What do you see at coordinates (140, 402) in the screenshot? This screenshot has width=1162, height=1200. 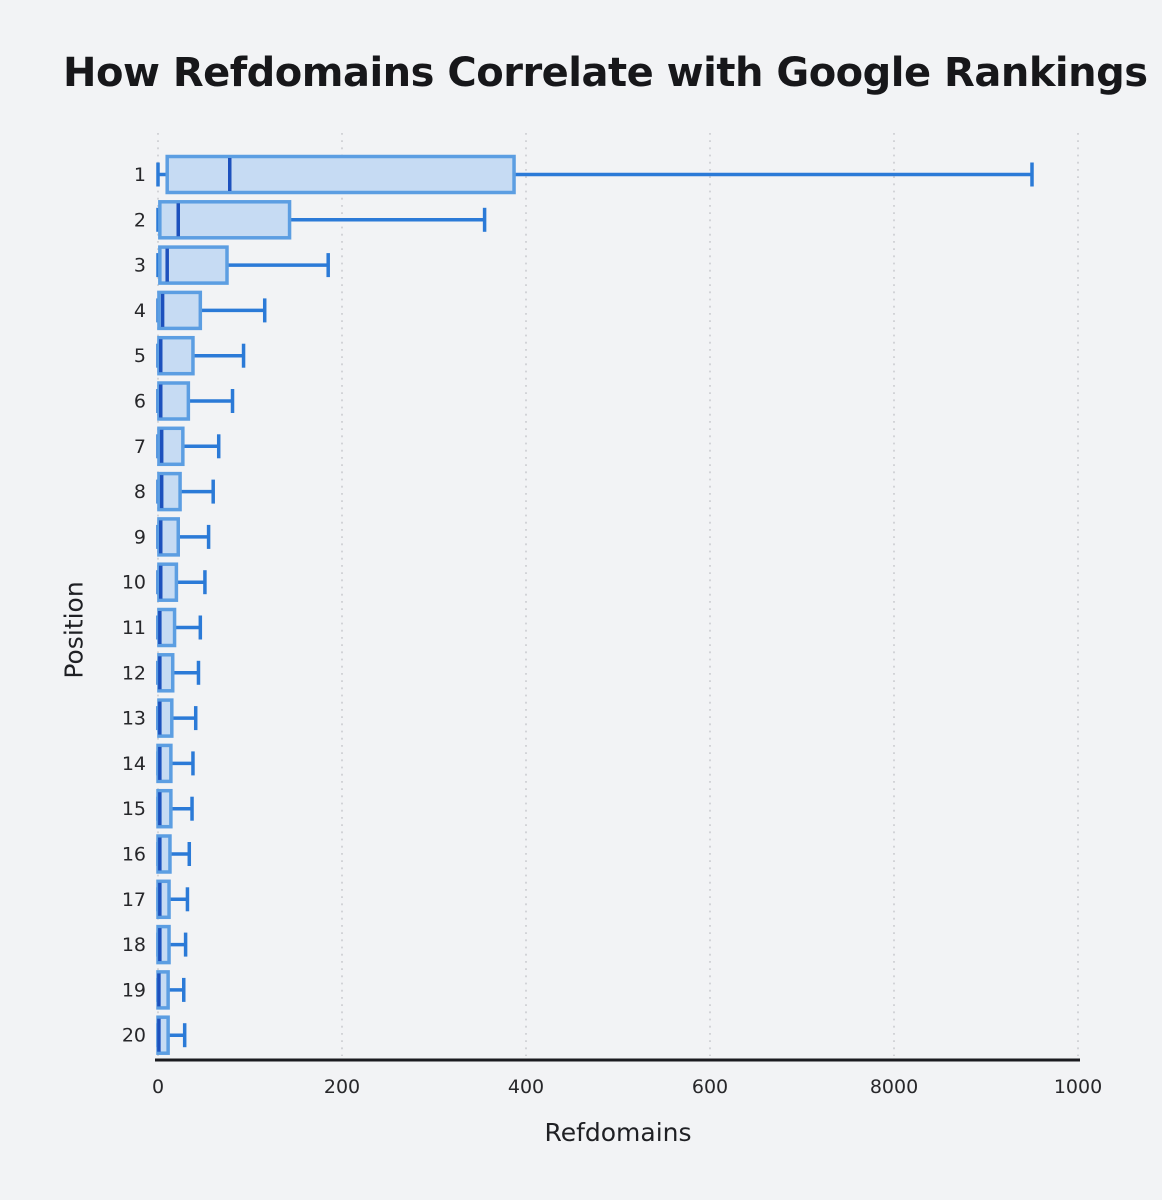 I see `y-tick-label: 6` at bounding box center [140, 402].